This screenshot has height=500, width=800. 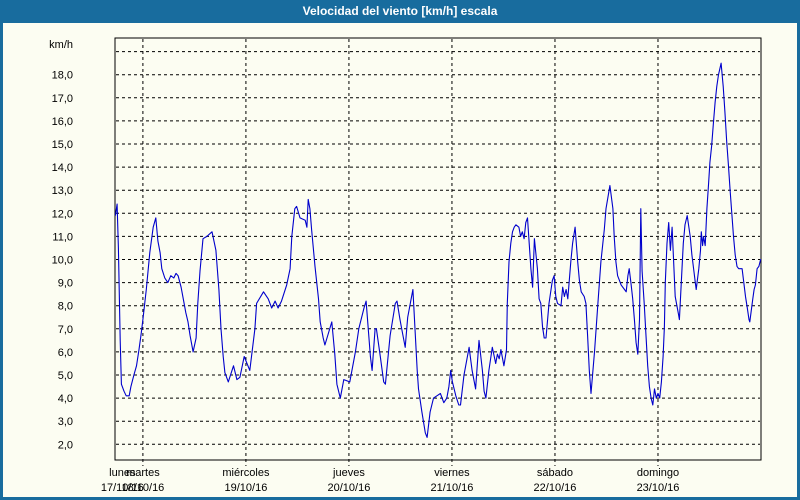 I want to click on y-tick-label: 6,0, so click(x=65, y=353).